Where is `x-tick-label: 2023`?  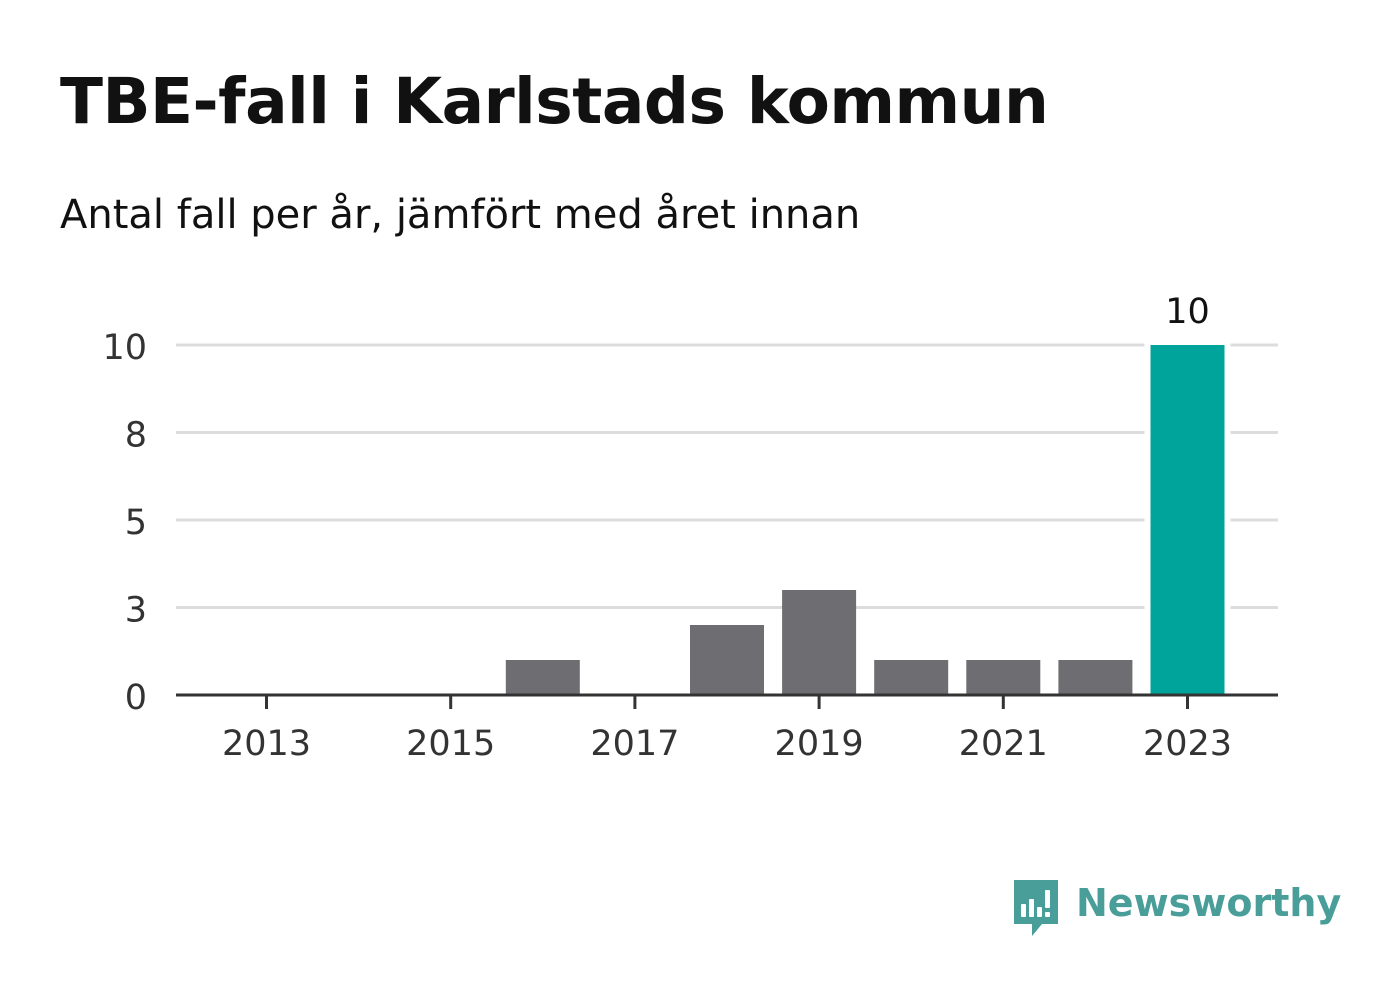
x-tick-label: 2023 is located at coordinates (1187, 744).